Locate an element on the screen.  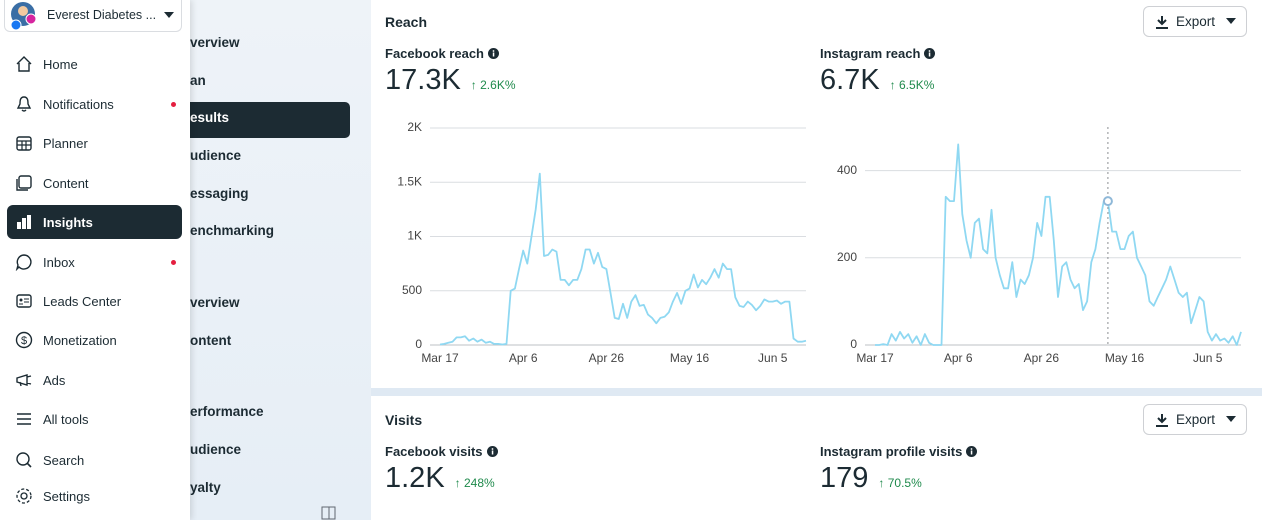
nav-label: Leads Center is located at coordinates (82, 301).